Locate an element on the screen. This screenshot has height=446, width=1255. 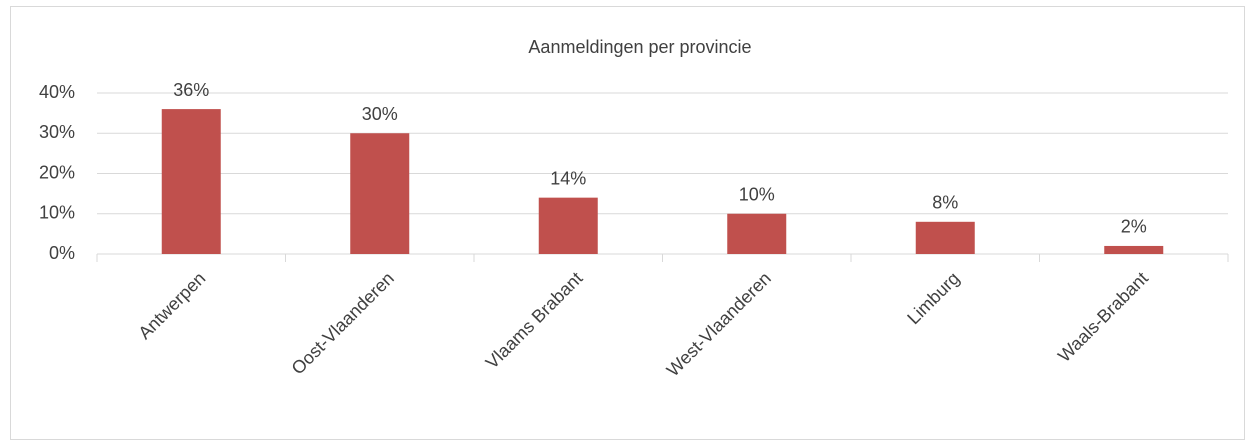
y-tick-label: 30% is located at coordinates (57, 132).